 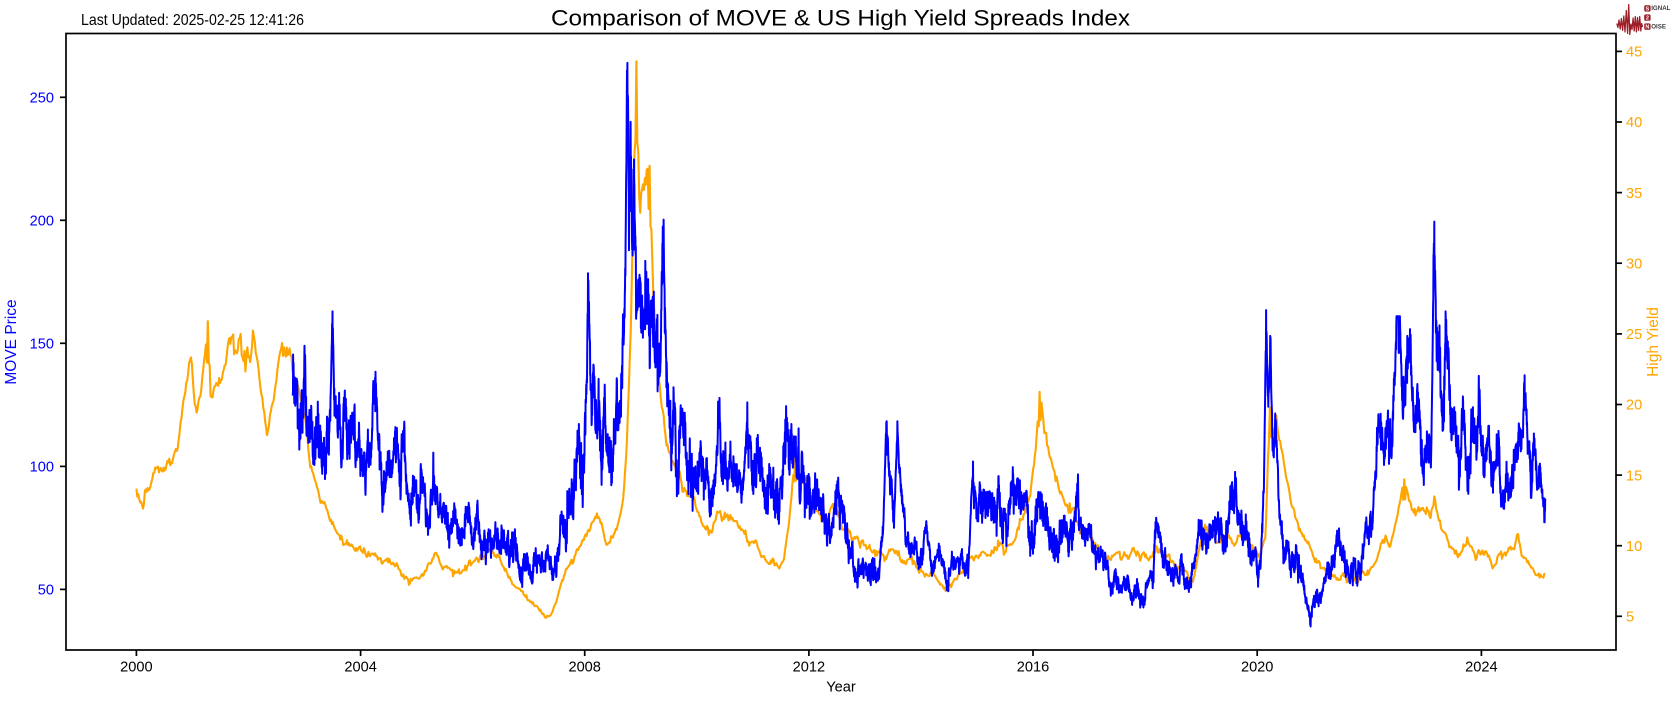 I want to click on svg-text: 200, so click(x=42, y=222).